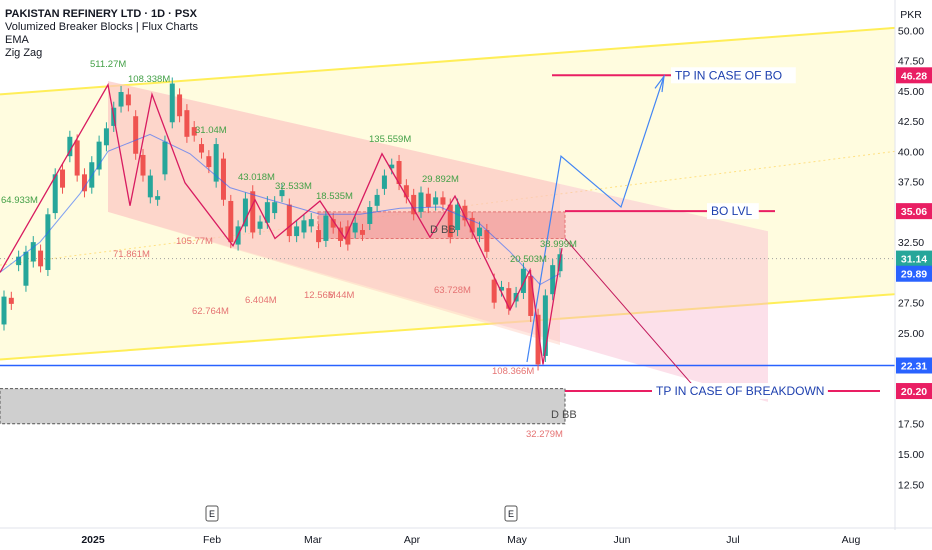  What do you see at coordinates (341, 295) in the screenshot?
I see `volume-label: 6.44M` at bounding box center [341, 295].